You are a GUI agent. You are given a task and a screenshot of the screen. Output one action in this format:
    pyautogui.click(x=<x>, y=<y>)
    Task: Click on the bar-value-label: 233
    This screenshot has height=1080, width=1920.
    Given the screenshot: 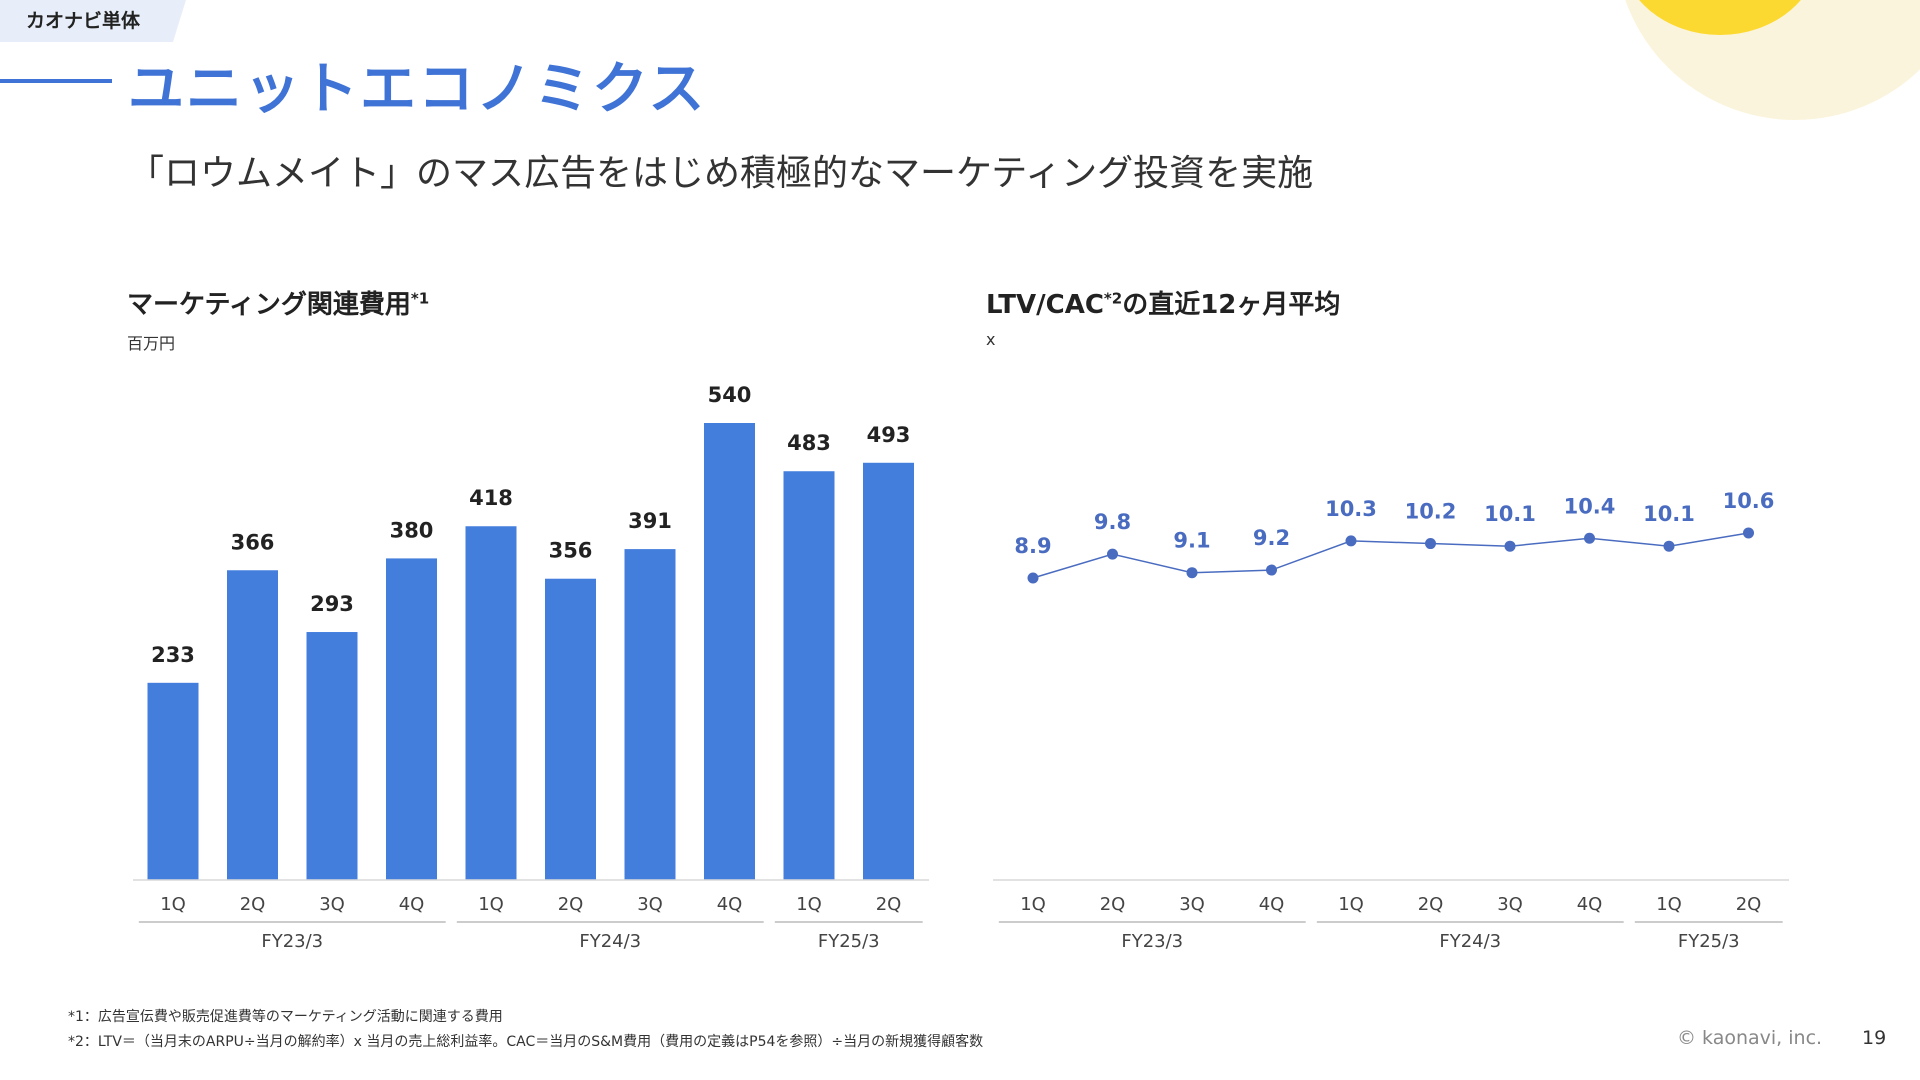 What is the action you would take?
    pyautogui.click(x=173, y=655)
    